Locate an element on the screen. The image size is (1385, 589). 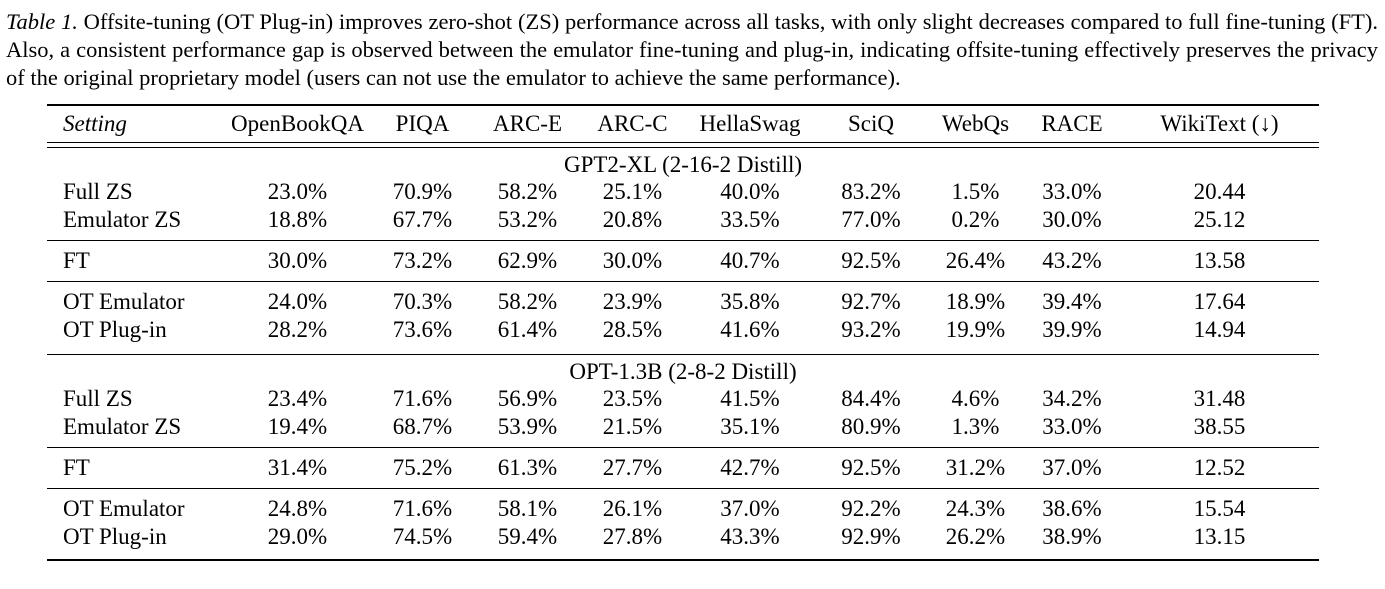
cell-sciq: 92.9% is located at coordinates (871, 541).